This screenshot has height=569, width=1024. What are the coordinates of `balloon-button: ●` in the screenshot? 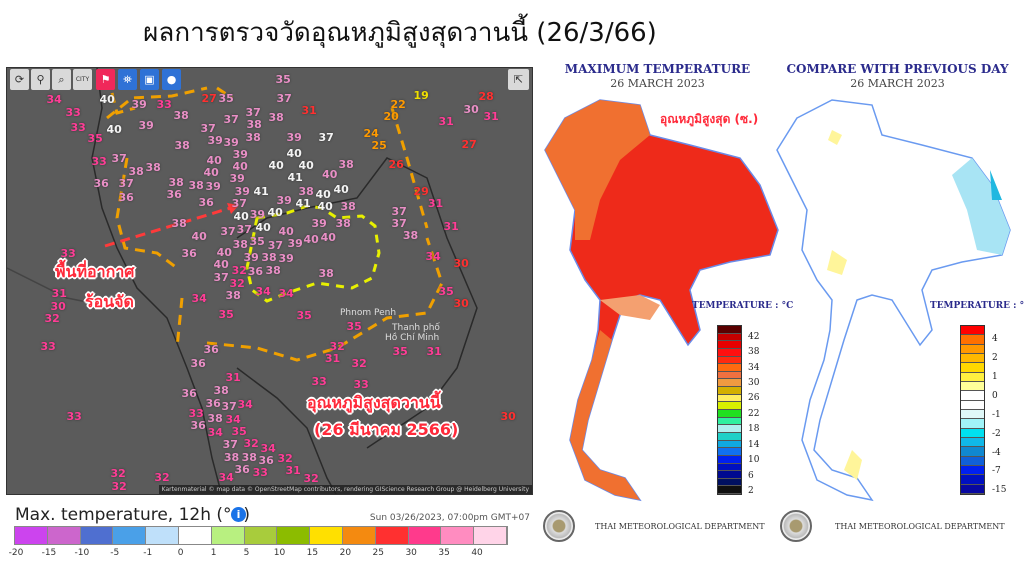 It's located at (171, 79).